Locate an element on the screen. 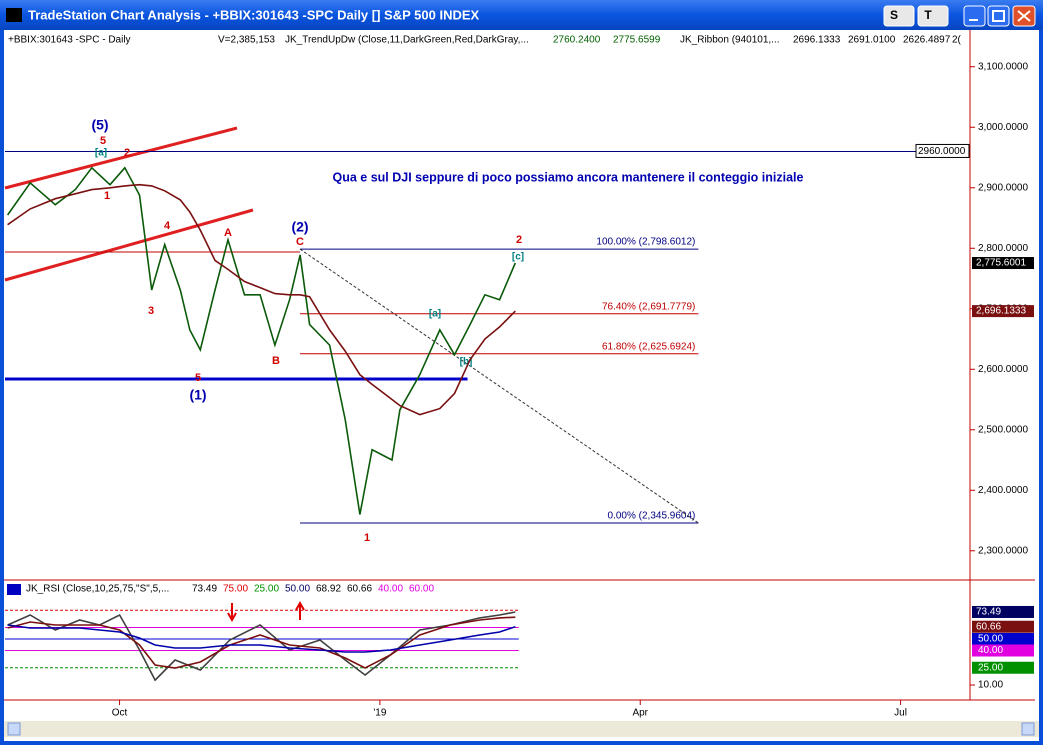 This screenshot has height=745, width=1043. rsi-header-value: 60.00 is located at coordinates (421, 589).